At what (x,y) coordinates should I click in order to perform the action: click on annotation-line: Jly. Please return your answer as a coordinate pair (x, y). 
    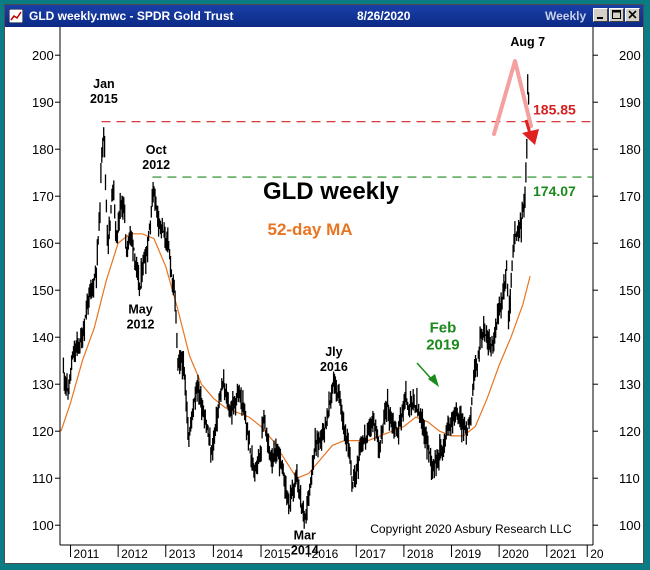
    Looking at the image, I should click on (333, 352).